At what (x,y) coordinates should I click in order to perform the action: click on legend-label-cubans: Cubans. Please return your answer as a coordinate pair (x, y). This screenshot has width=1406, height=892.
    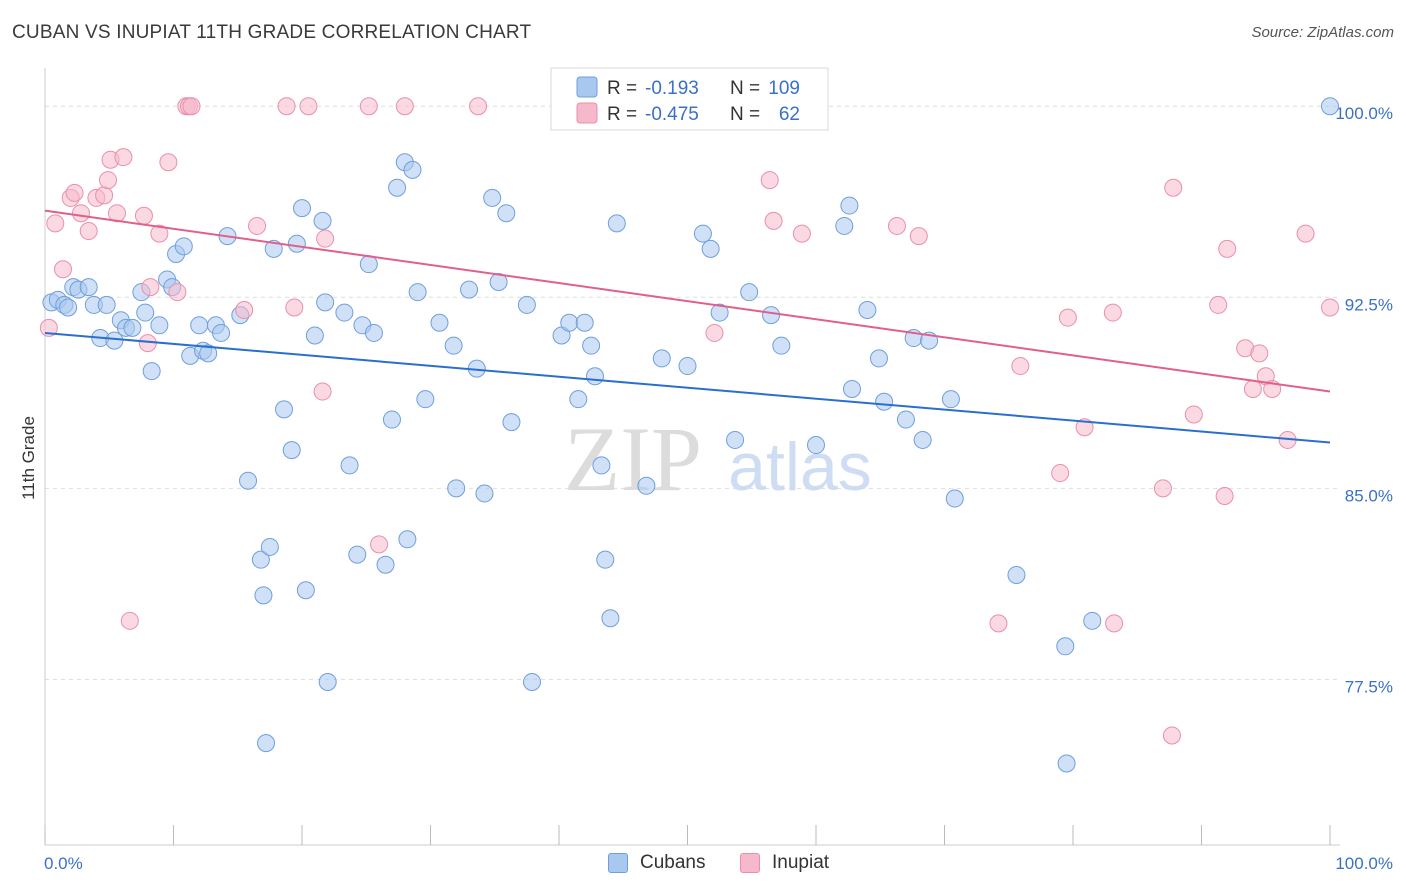
    Looking at the image, I should click on (673, 862).